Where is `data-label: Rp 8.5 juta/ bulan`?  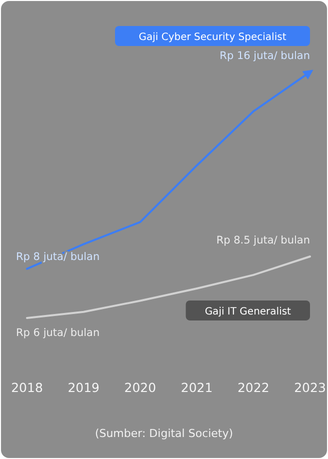
data-label: Rp 8.5 juta/ bulan is located at coordinates (263, 240).